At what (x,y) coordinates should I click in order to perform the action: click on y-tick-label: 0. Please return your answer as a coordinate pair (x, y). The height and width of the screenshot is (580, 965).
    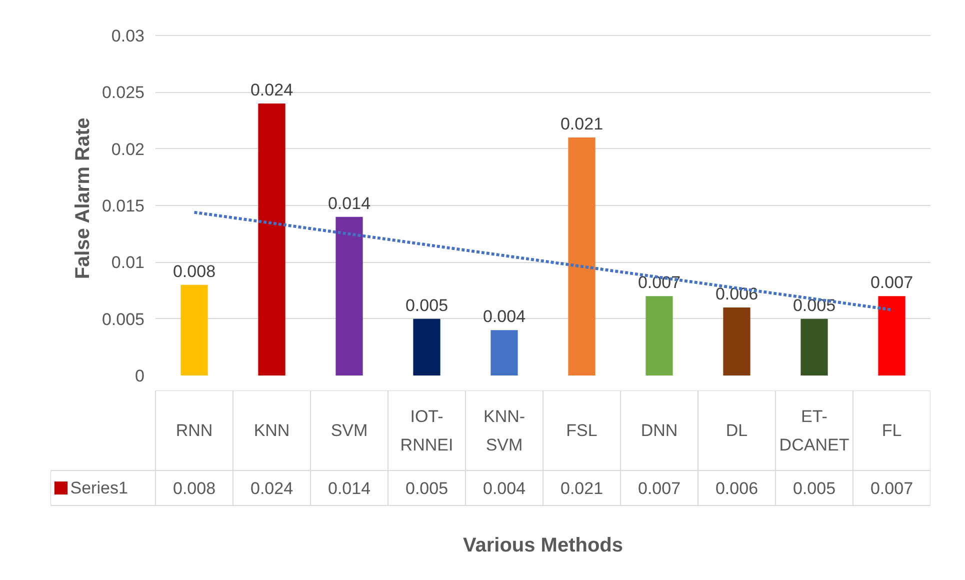
    Looking at the image, I should click on (140, 376).